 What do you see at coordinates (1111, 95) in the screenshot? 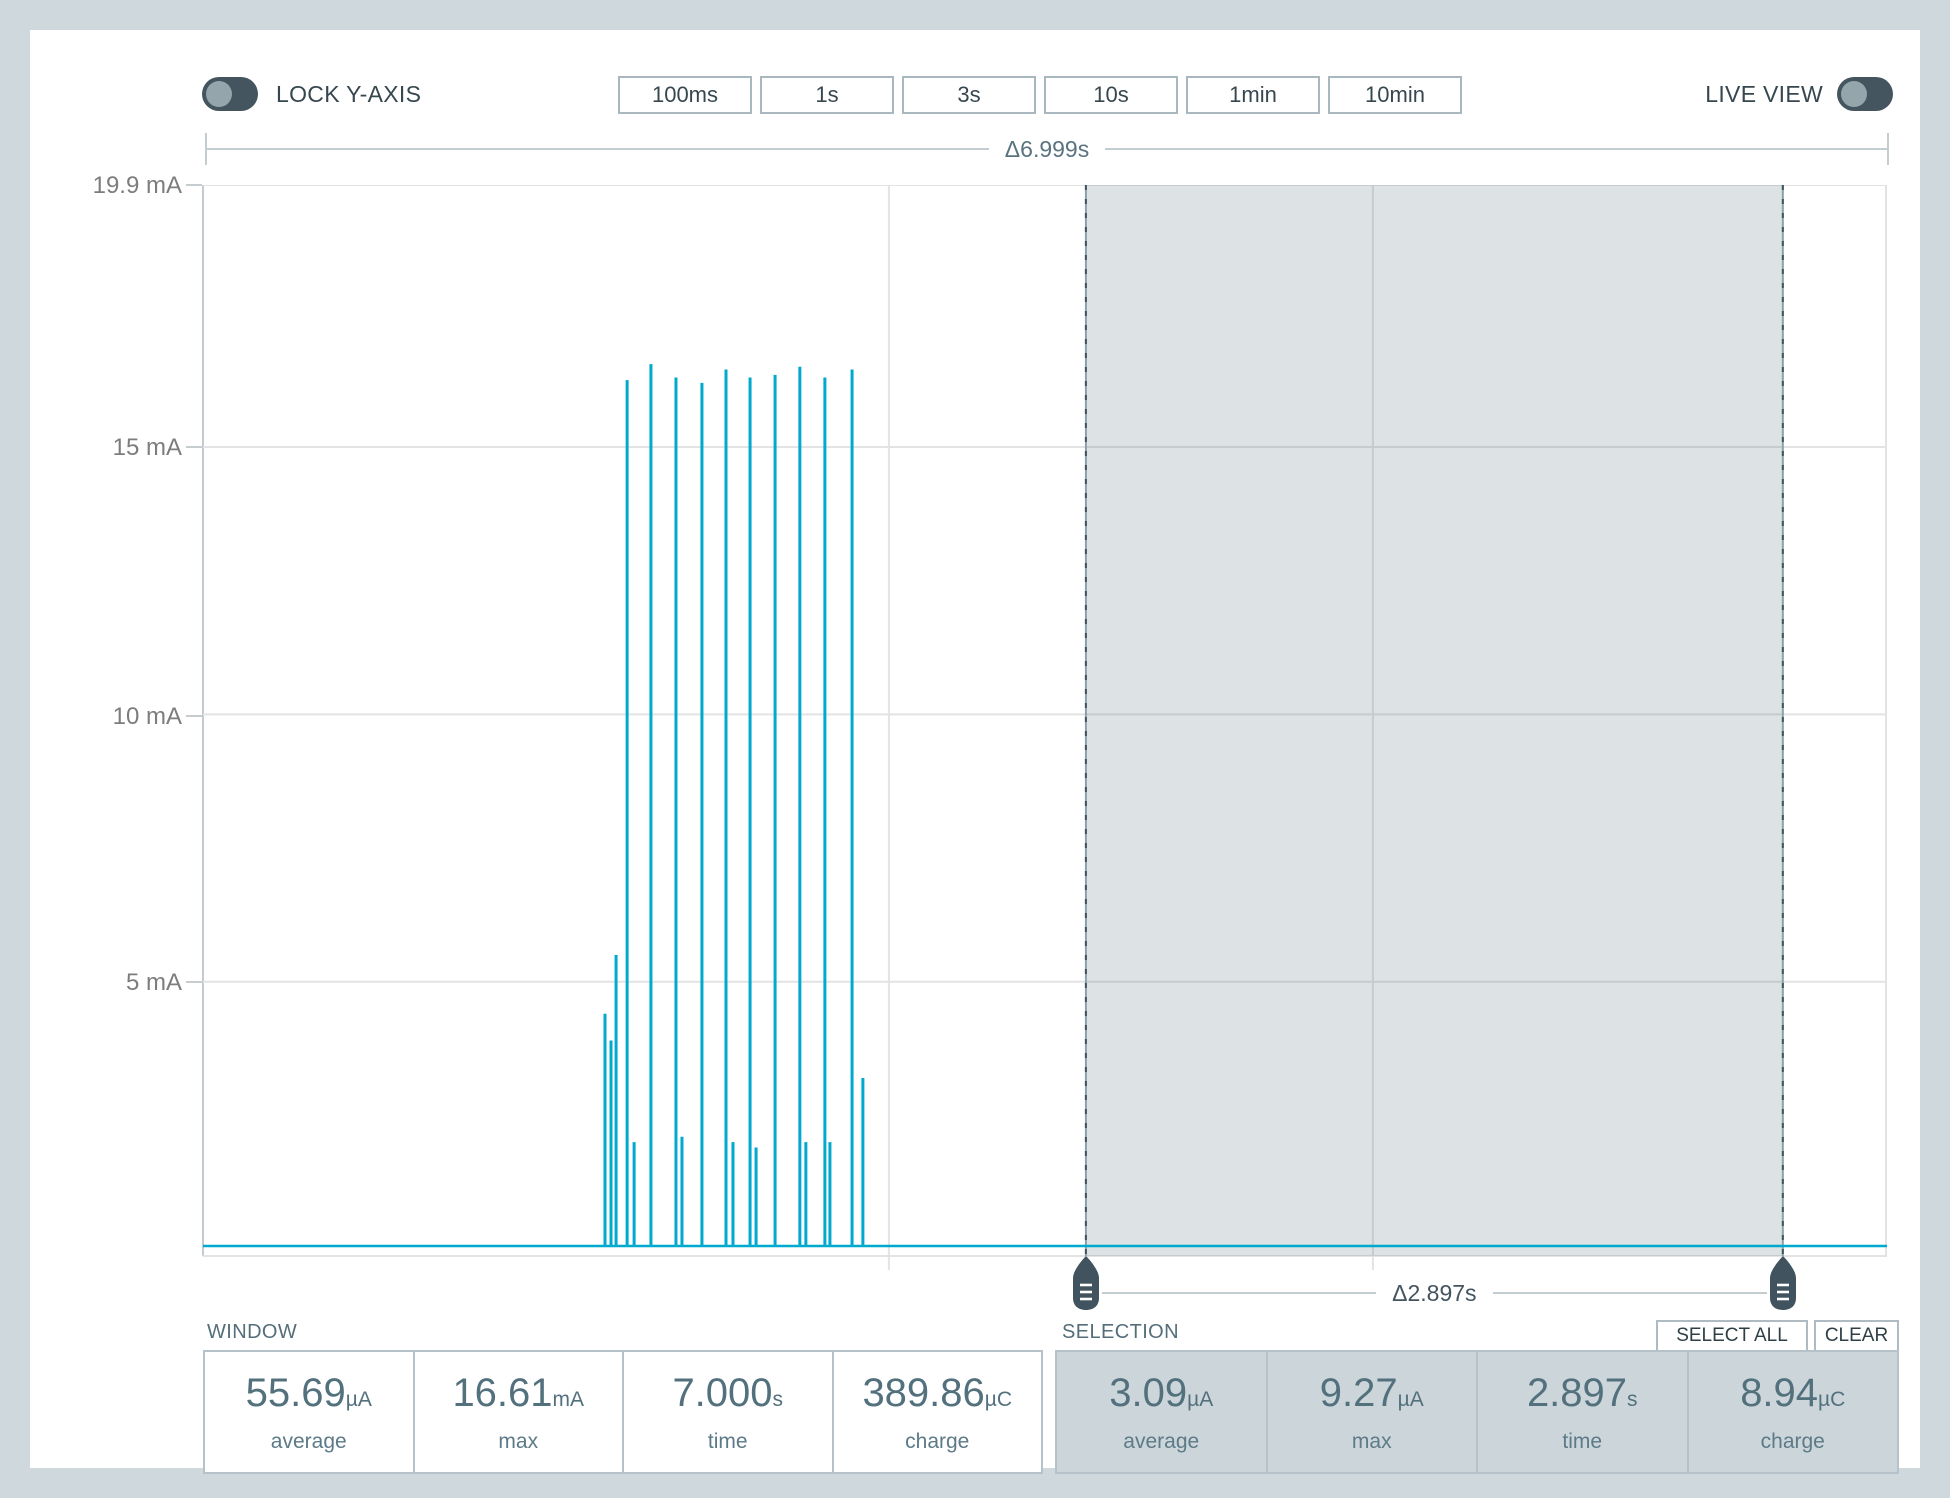
I see `window-button-10s: 10s` at bounding box center [1111, 95].